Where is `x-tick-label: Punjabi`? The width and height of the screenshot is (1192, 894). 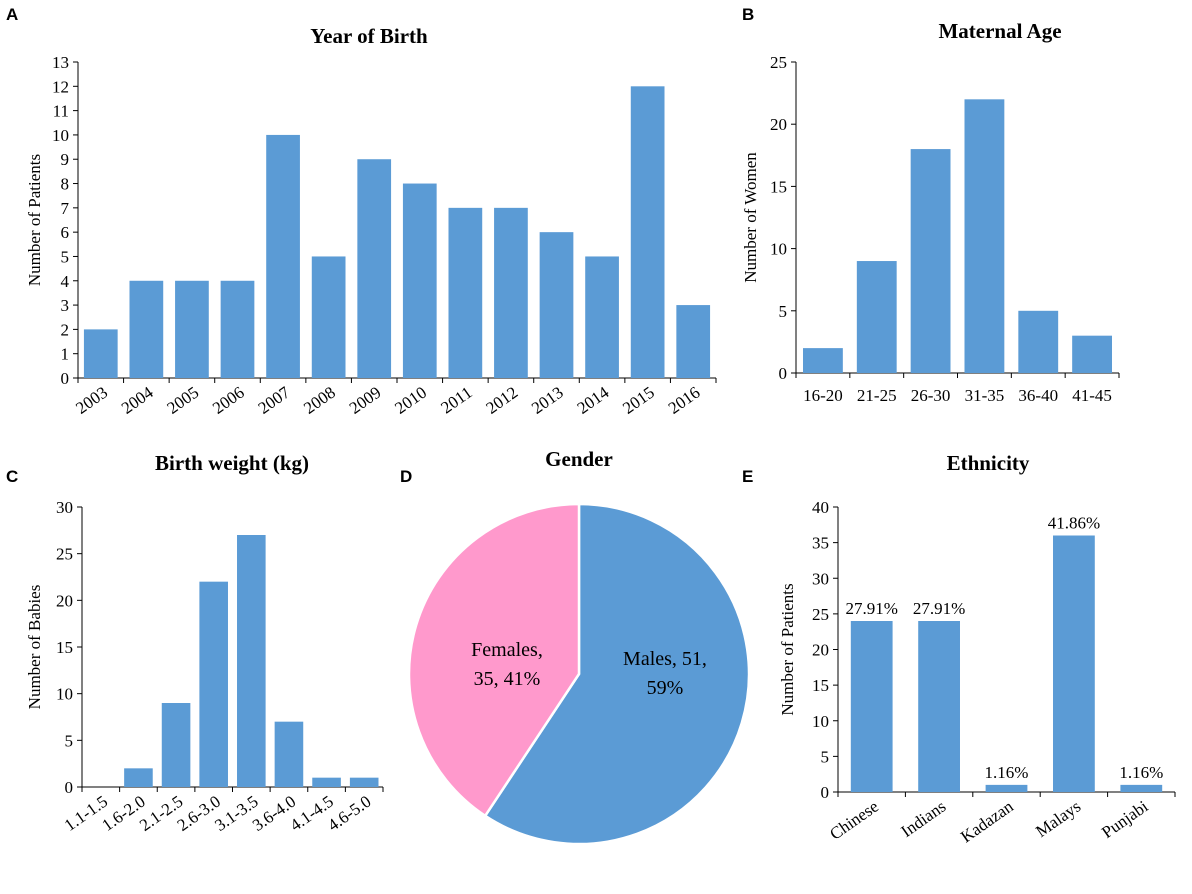 x-tick-label: Punjabi is located at coordinates (1125, 820).